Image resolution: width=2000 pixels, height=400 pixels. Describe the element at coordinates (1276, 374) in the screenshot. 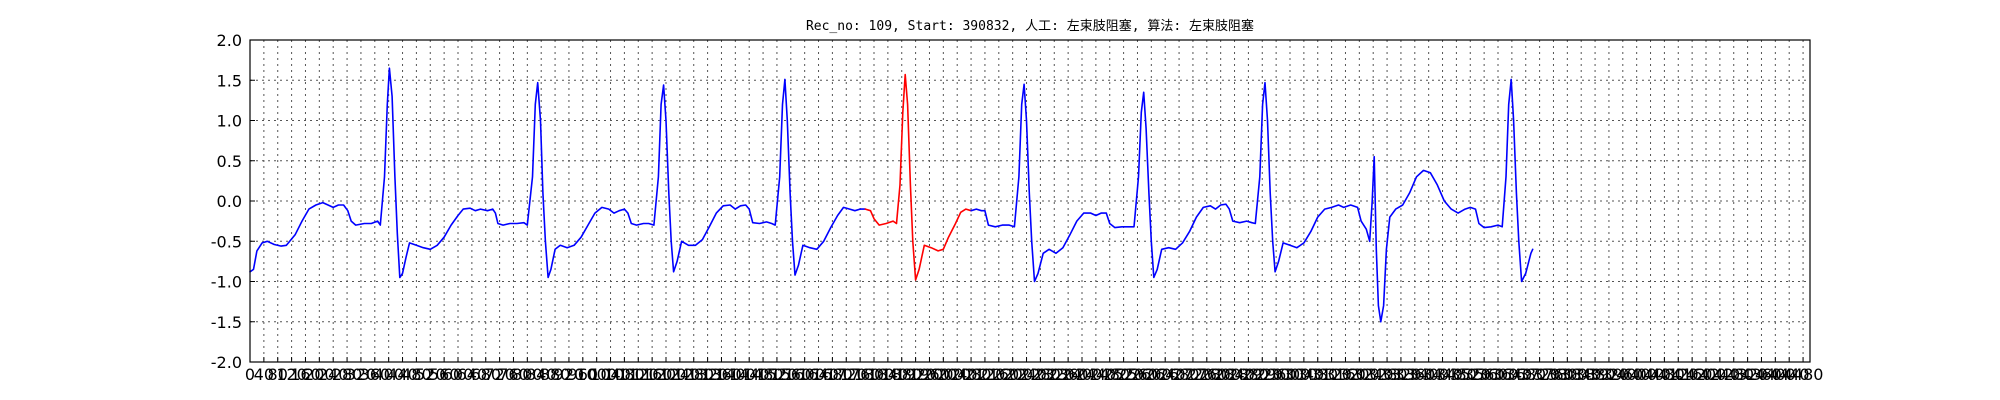

I see `x-tick-label: 2960` at that location.